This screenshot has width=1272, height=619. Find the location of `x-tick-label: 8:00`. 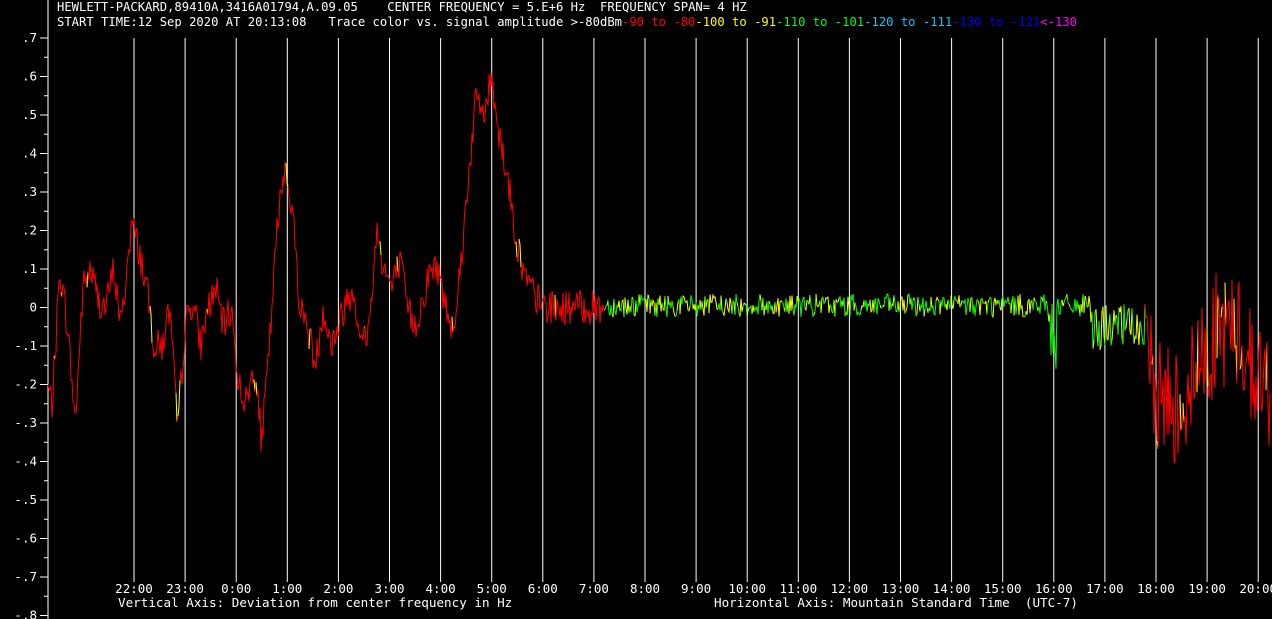

x-tick-label: 8:00 is located at coordinates (645, 588).